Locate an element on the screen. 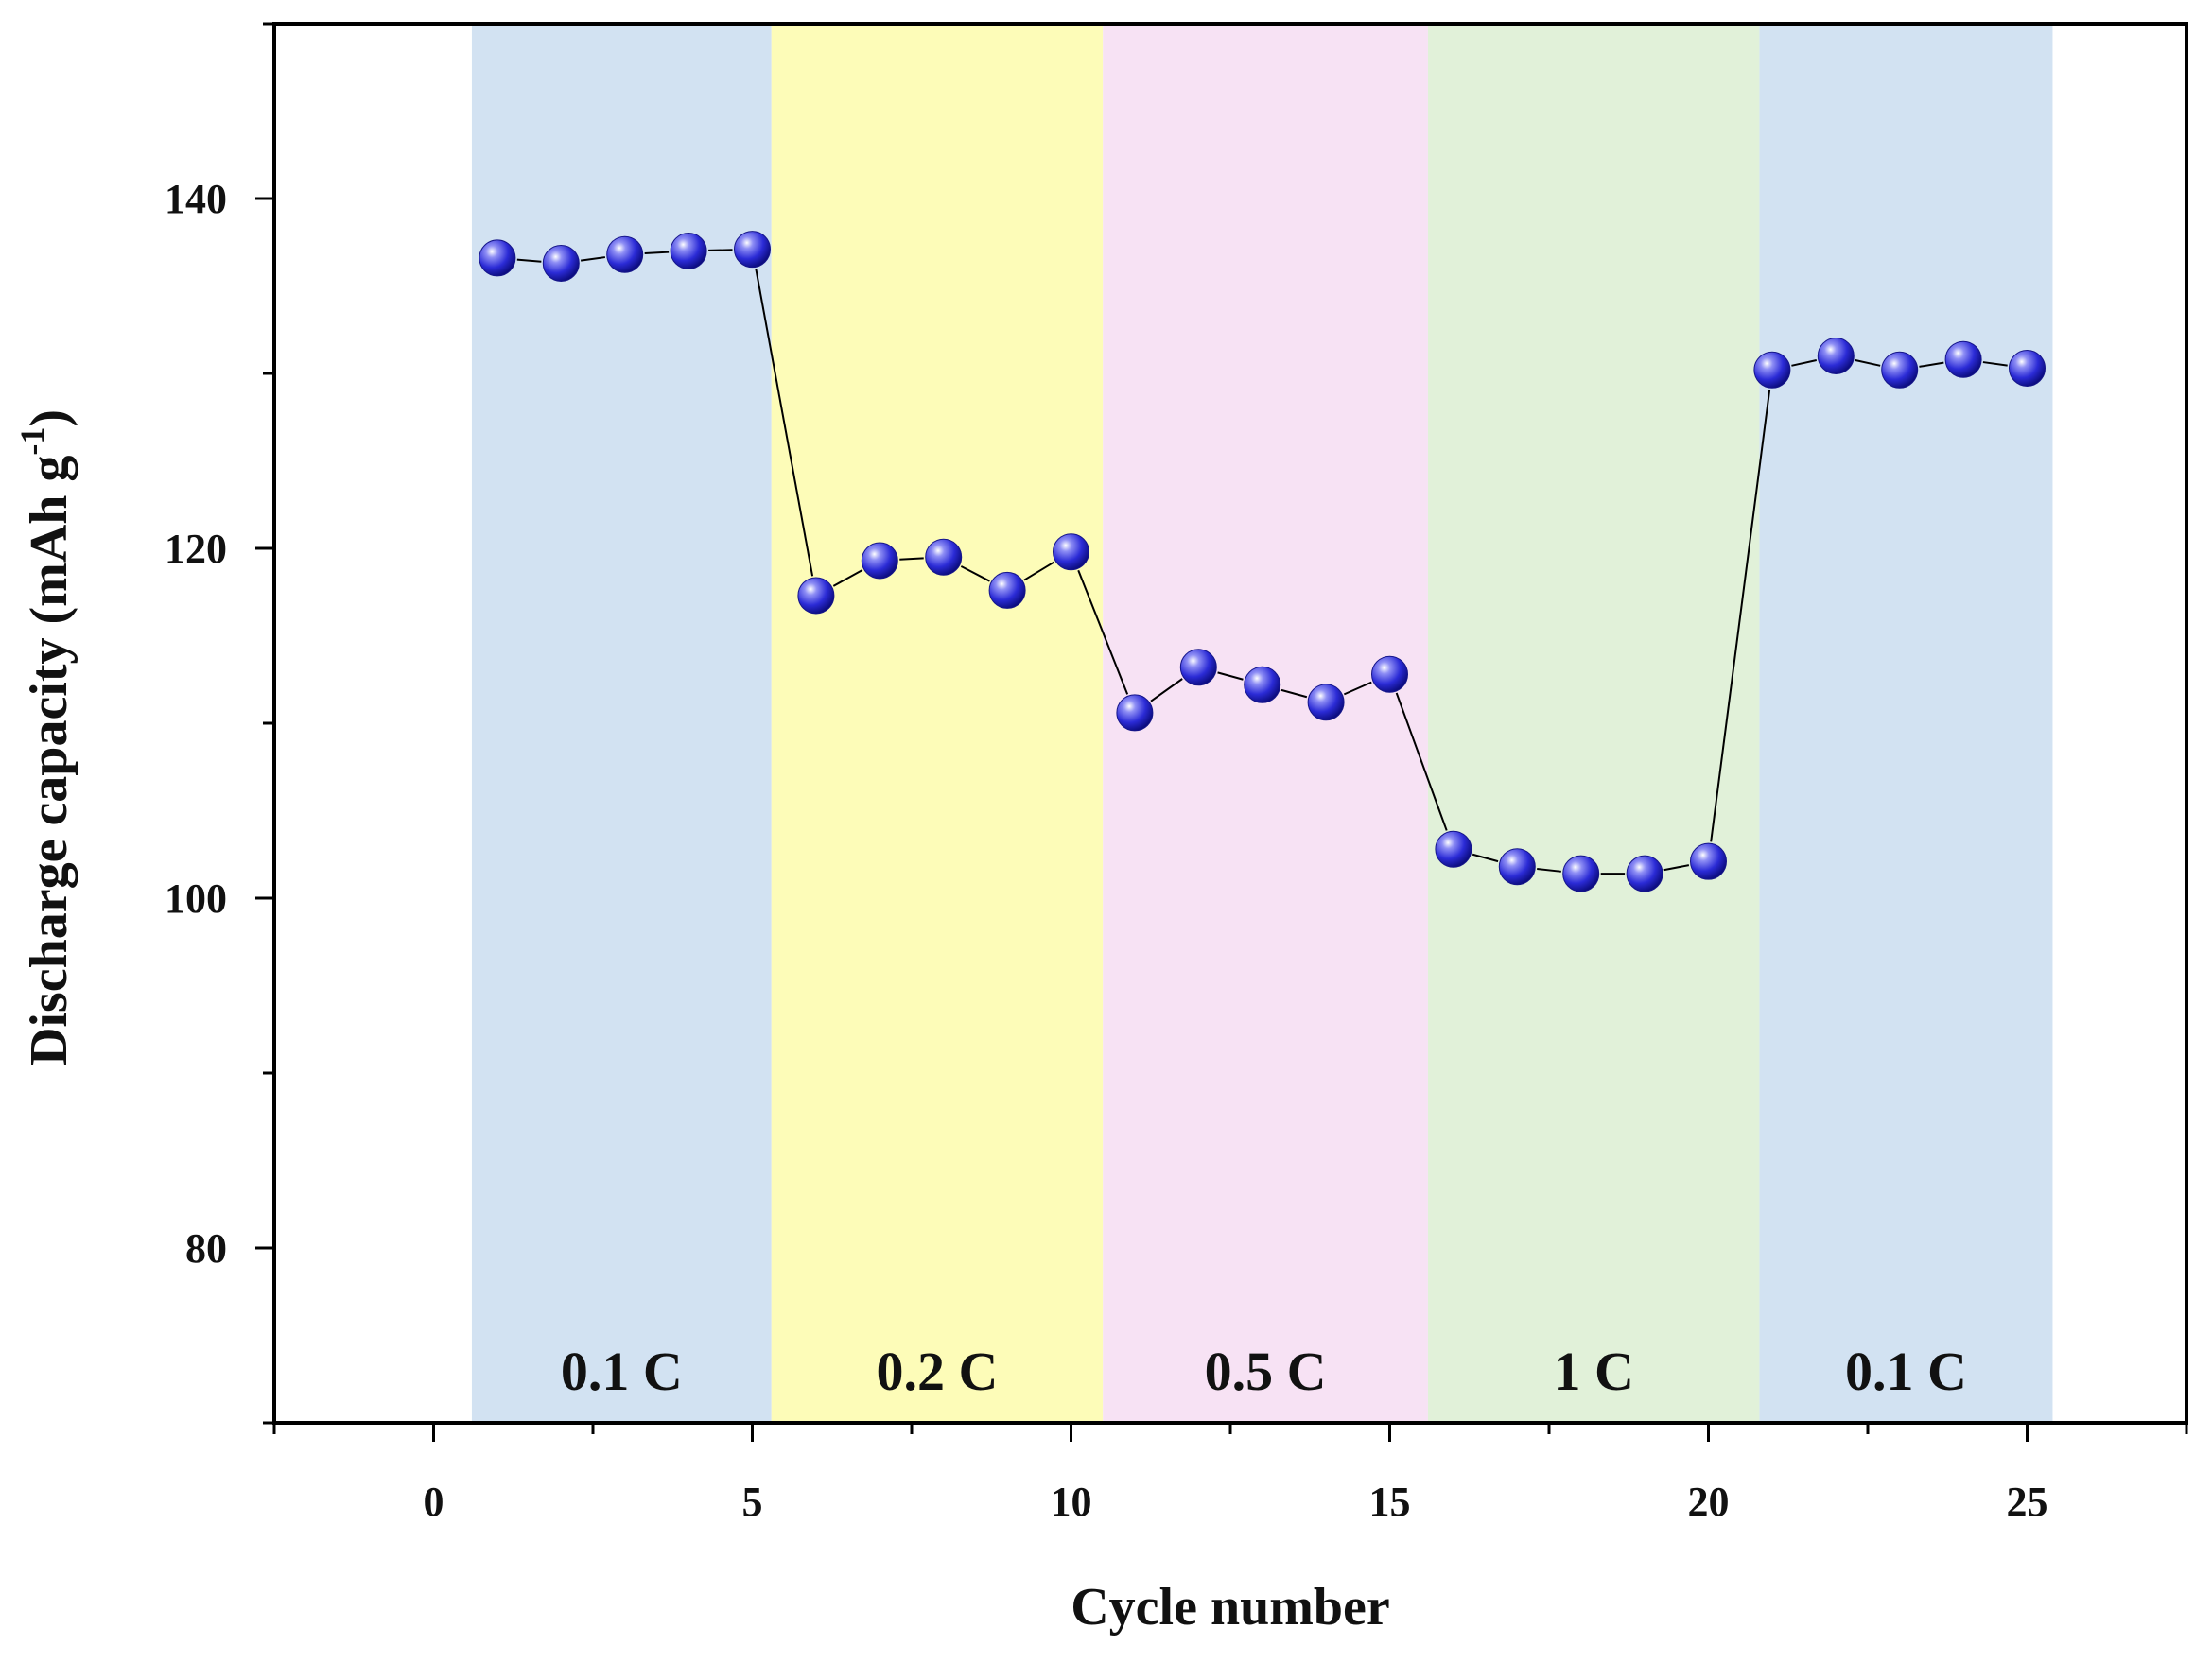 The height and width of the screenshot is (1663, 2212). y-axis-title-close: ) is located at coordinates (49, 418).